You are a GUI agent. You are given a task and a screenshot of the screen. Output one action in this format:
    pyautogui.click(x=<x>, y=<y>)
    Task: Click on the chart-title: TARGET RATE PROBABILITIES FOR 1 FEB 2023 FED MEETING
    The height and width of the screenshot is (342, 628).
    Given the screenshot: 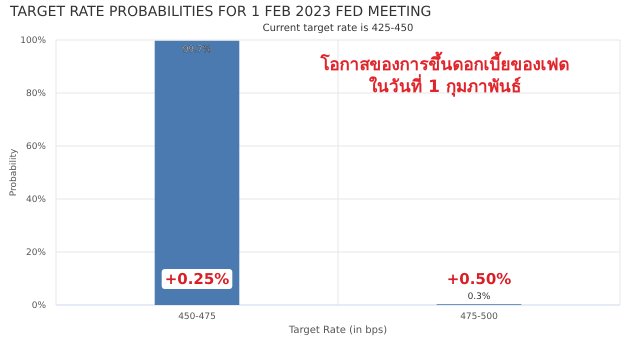 What is the action you would take?
    pyautogui.click(x=220, y=12)
    